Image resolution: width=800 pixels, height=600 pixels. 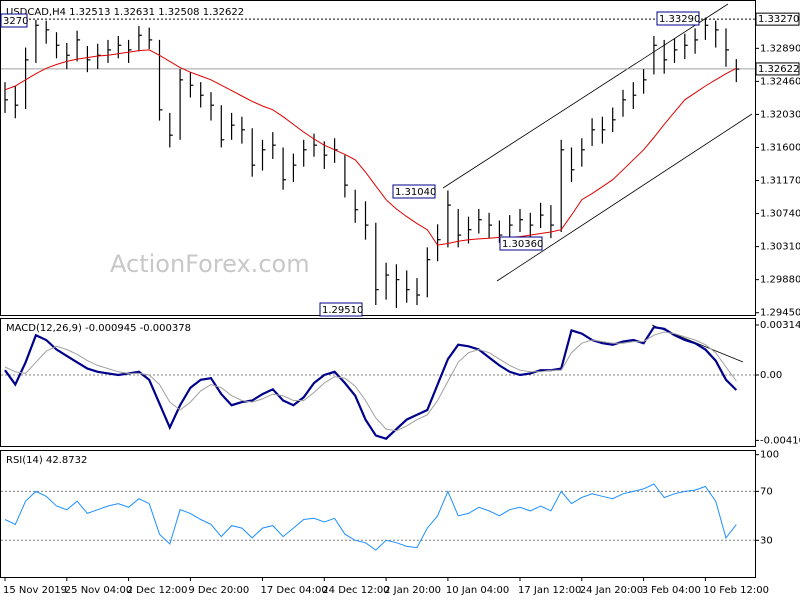 I want to click on x-tick-label: 9 Dec 20:00, so click(x=218, y=590).